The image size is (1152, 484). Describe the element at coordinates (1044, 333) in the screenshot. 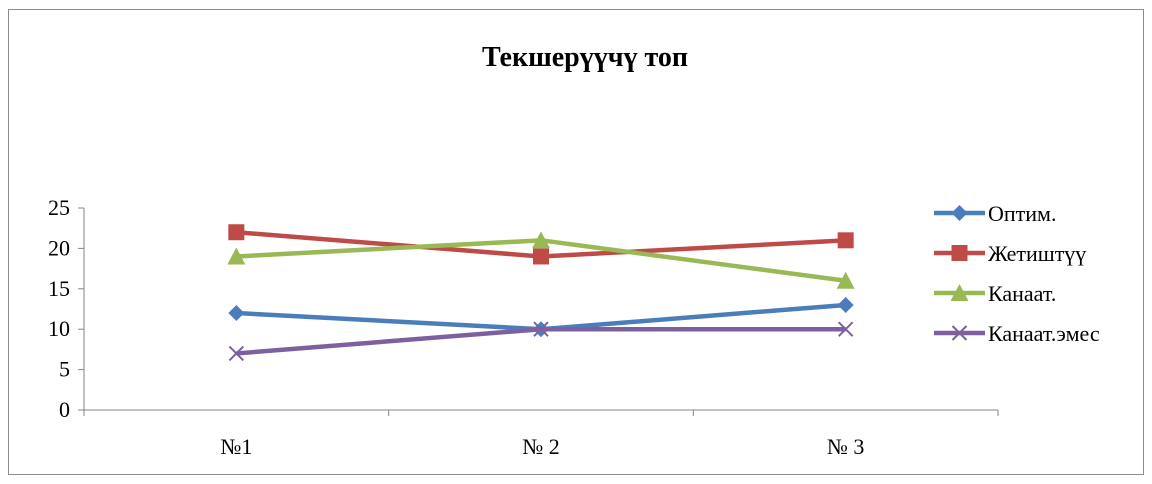

I see `legend-label: Канаат.эмес` at that location.